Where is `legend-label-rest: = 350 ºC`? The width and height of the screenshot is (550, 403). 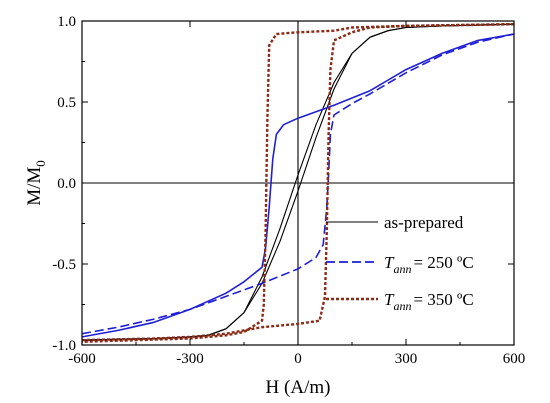
legend-label-rest: = 350 ºC is located at coordinates (443, 299).